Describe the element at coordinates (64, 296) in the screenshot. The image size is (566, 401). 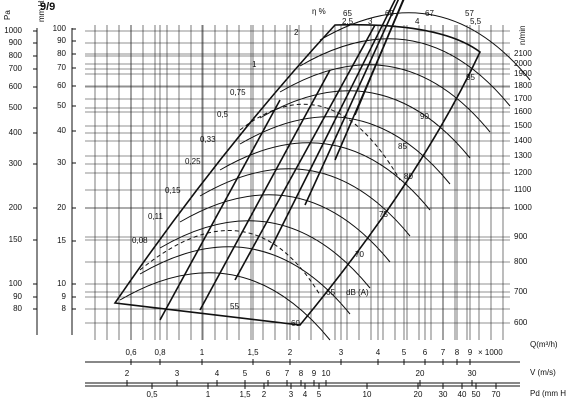
I see `y-tick-label: 9` at that location.